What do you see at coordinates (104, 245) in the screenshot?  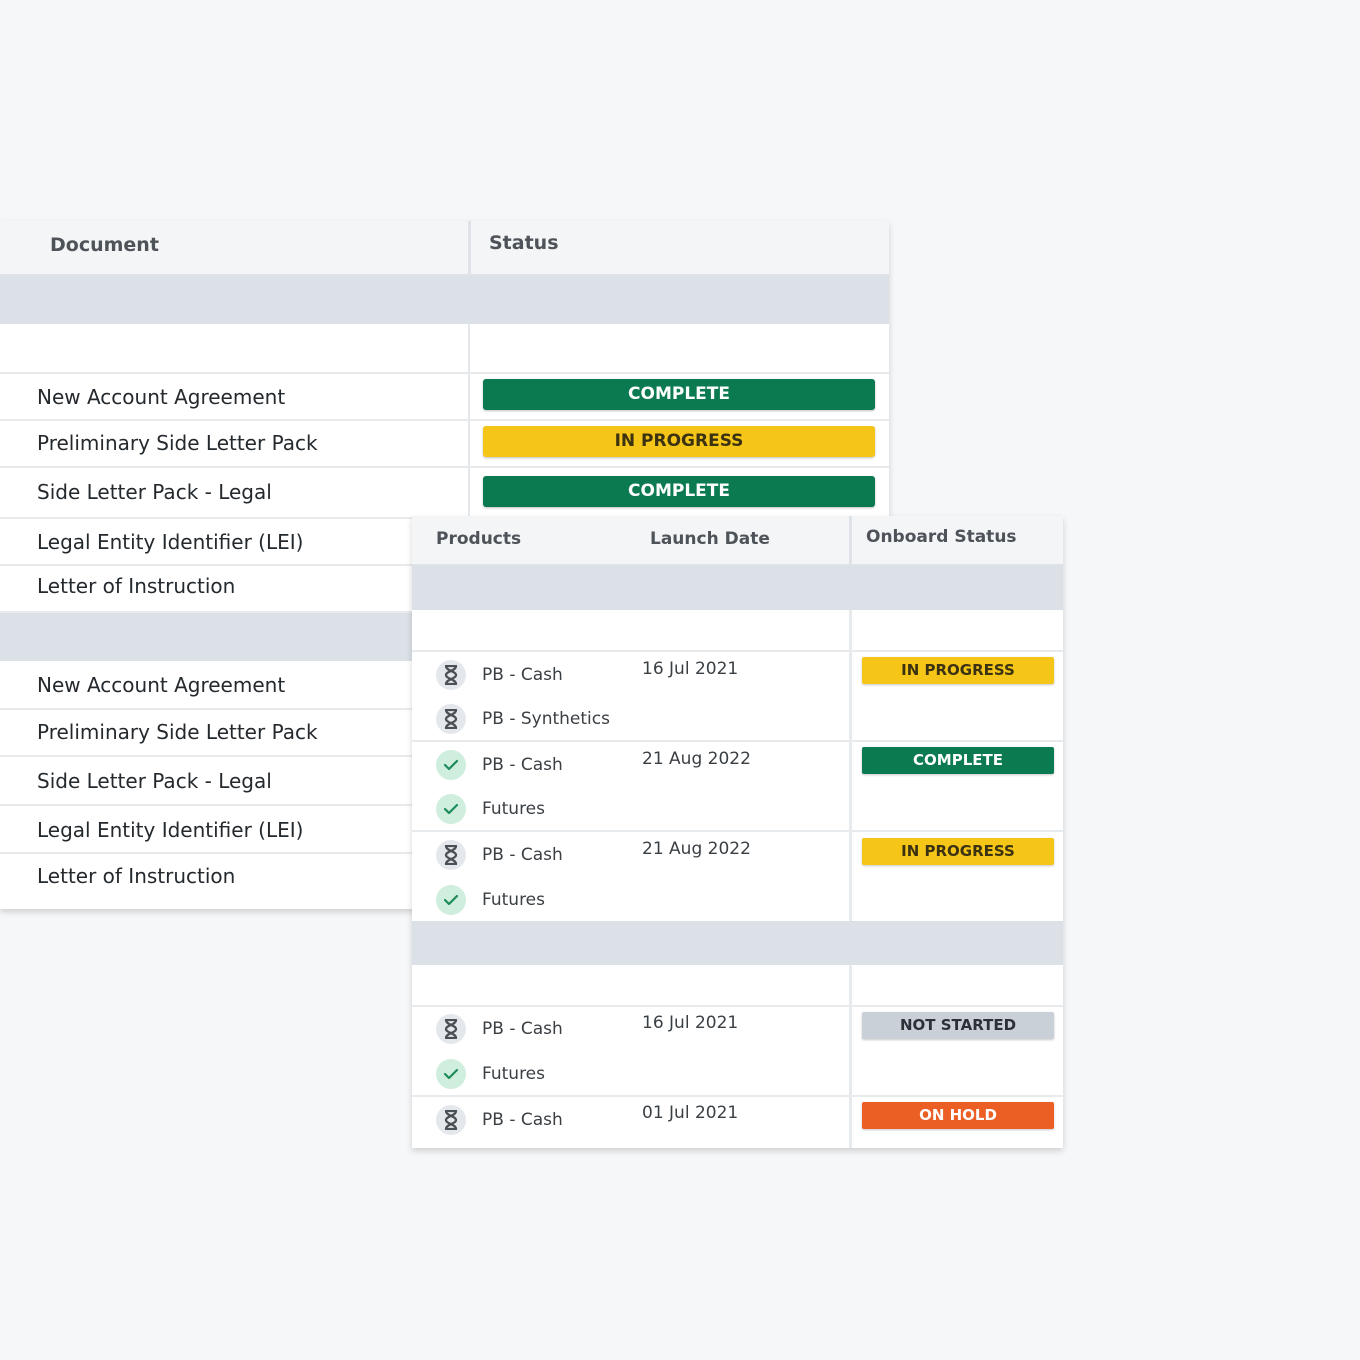 I see `document-column-header: Document` at bounding box center [104, 245].